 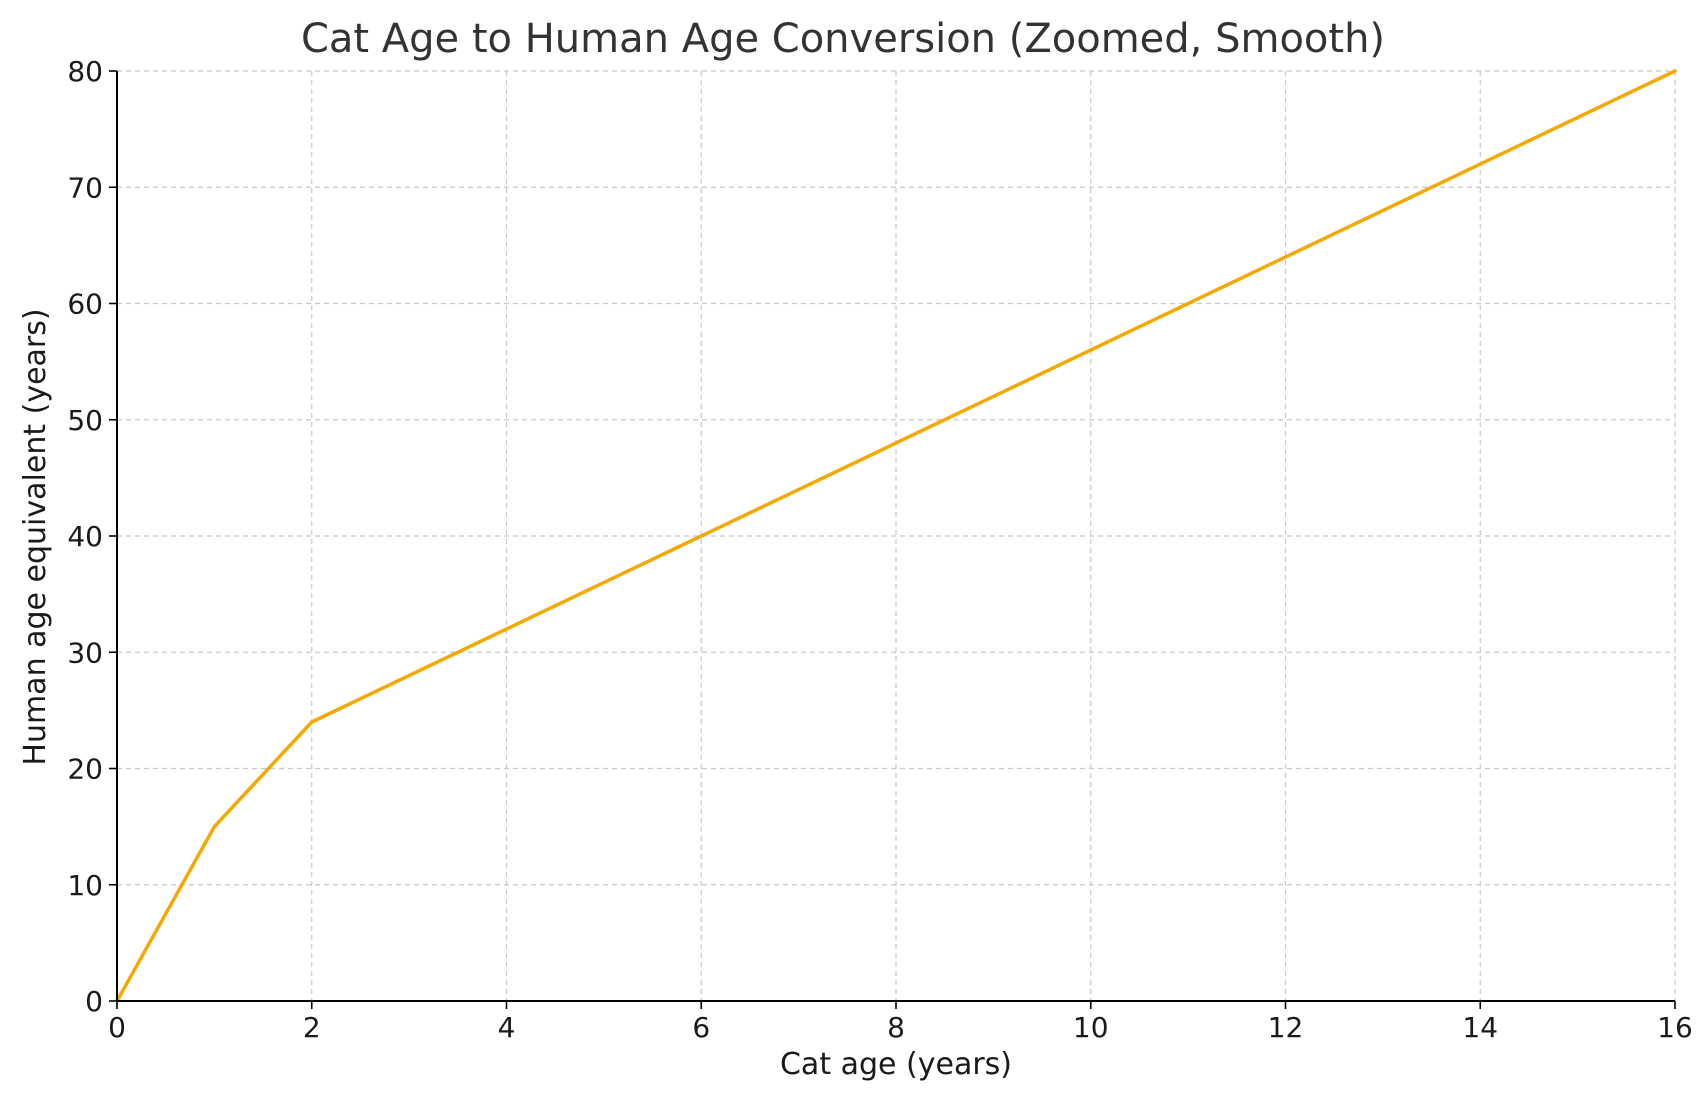 What do you see at coordinates (896, 1064) in the screenshot?
I see `x-axis-label: Cat age (years)` at bounding box center [896, 1064].